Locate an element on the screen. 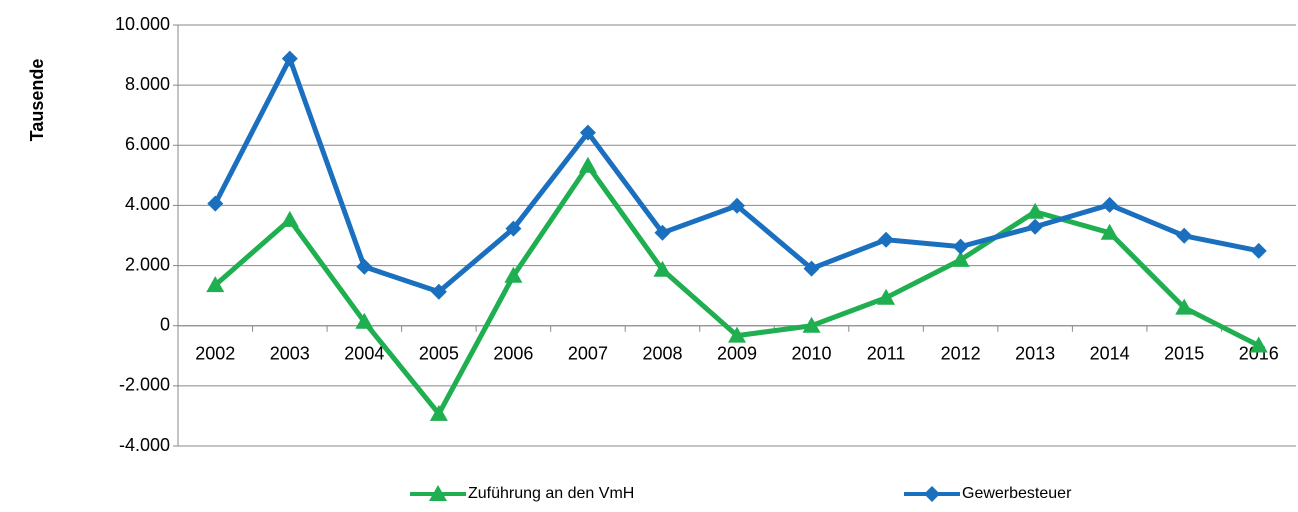 The height and width of the screenshot is (512, 1298). x-tick-label: 2008 is located at coordinates (662, 353).